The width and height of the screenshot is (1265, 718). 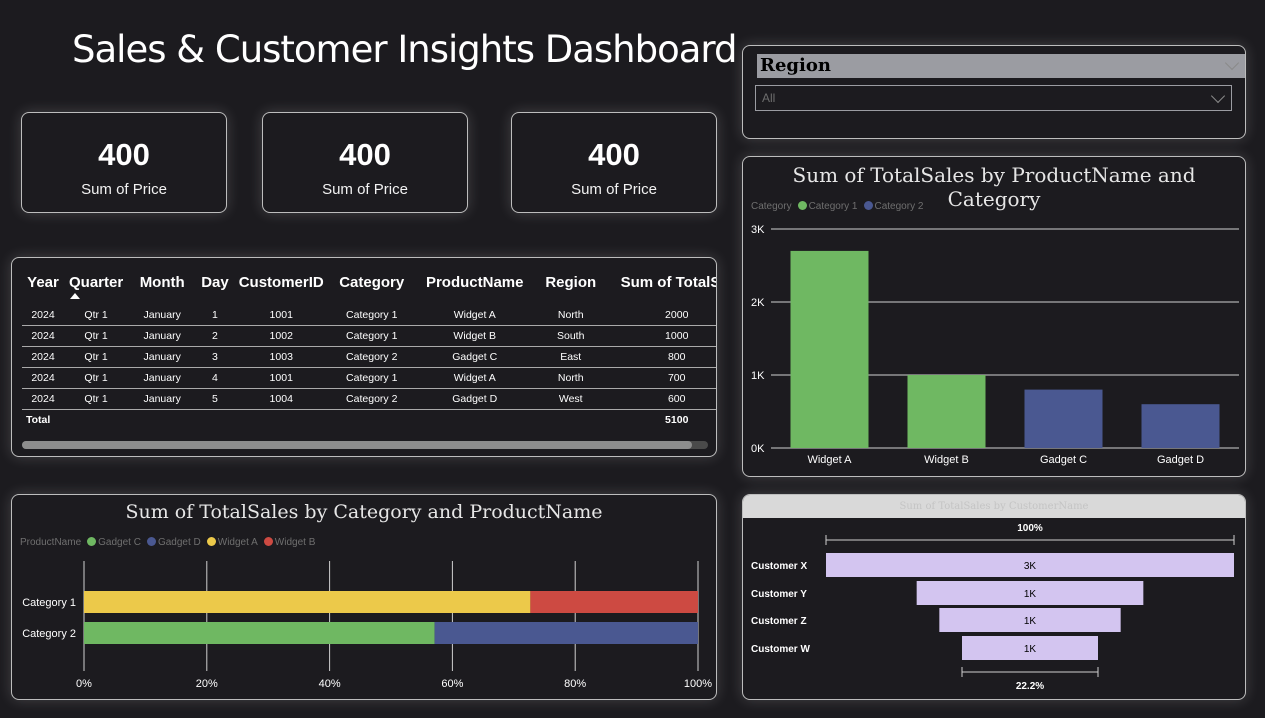 I want to click on y-tick-label: 2K, so click(x=758, y=303).